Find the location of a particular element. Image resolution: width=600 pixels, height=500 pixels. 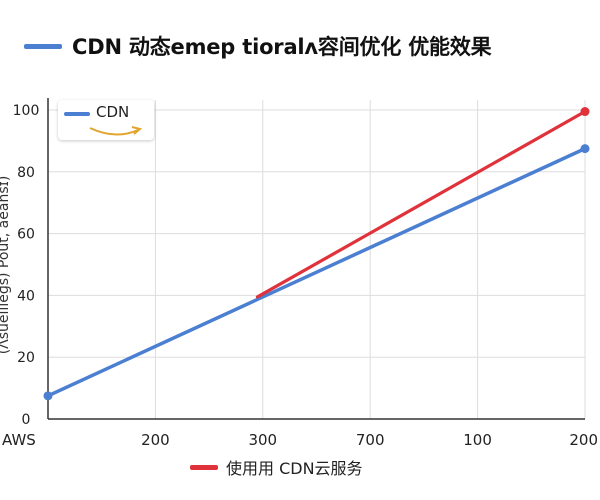

chart-title-row: CDN 动态emep tioralʌ容间优化 优能效果 is located at coordinates (309, 46).